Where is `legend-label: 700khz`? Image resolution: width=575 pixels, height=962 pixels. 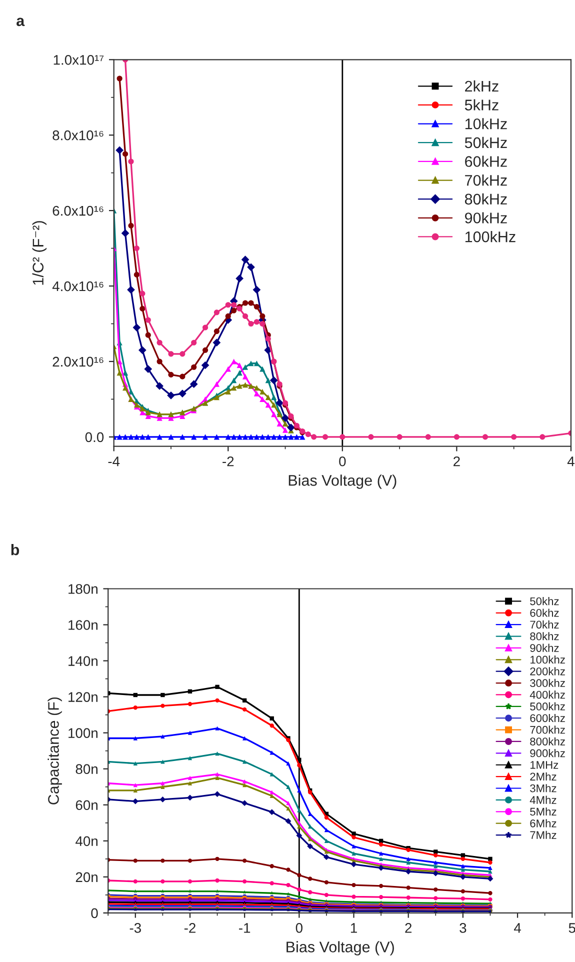
legend-label: 700khz is located at coordinates (547, 730).